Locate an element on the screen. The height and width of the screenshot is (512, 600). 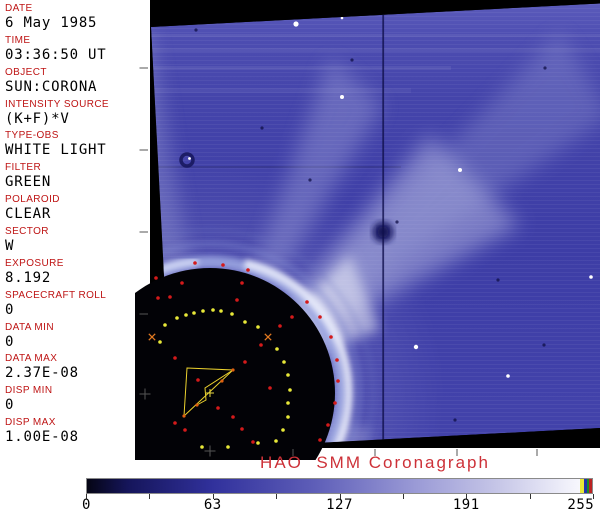
metadata-field: OBJECT SUN:CORONA is located at coordinates (76, 81).